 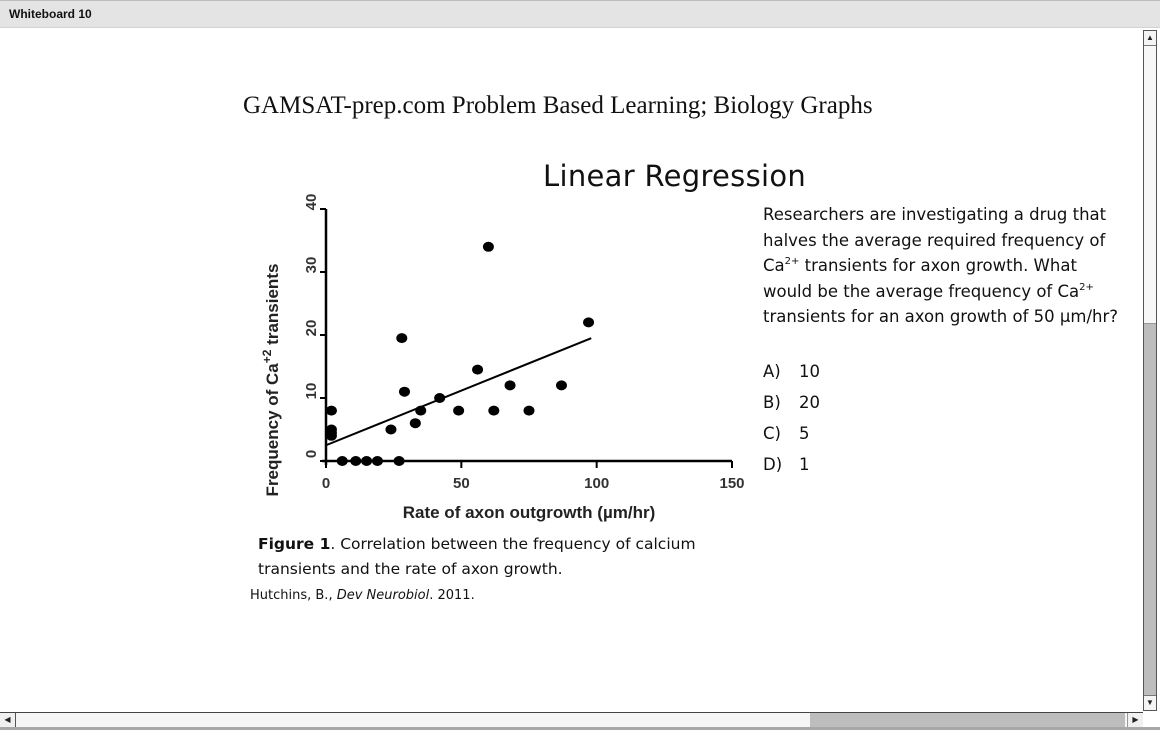 I want to click on option-letter: C), so click(x=772, y=433).